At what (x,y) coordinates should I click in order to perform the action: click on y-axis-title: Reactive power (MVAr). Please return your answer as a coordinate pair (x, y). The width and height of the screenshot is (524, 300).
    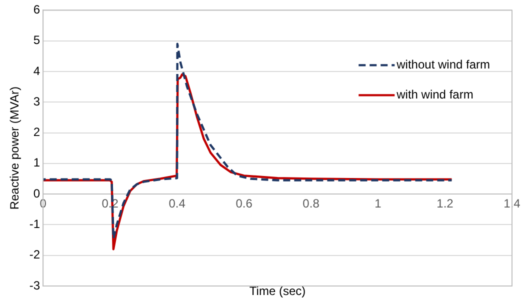
    Looking at the image, I should click on (15, 148).